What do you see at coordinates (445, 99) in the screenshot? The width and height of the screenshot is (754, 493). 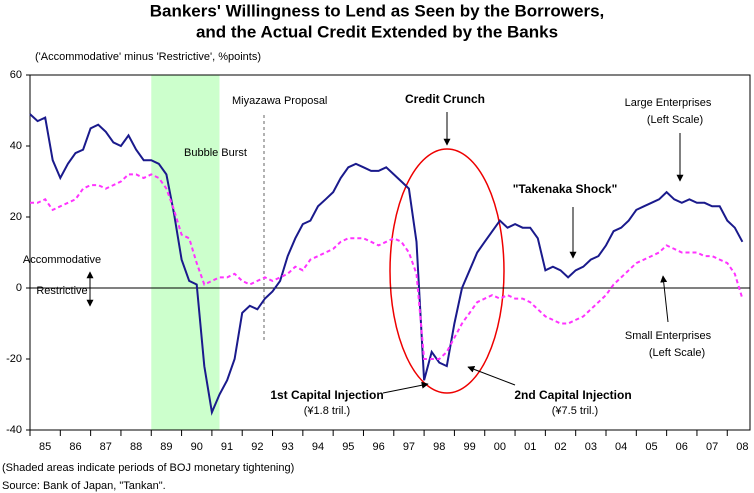 I see `annotation: Credit Crunch` at bounding box center [445, 99].